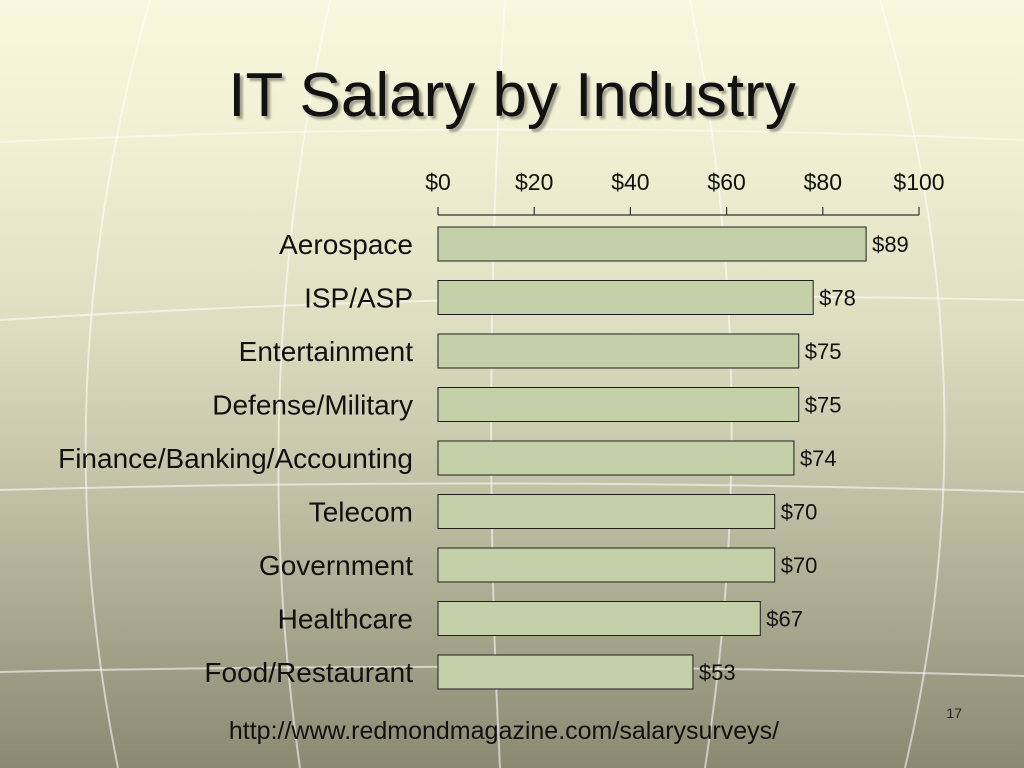 The width and height of the screenshot is (1024, 768). Describe the element at coordinates (890, 244) in the screenshot. I see `data-label-aerospace: $89` at that location.